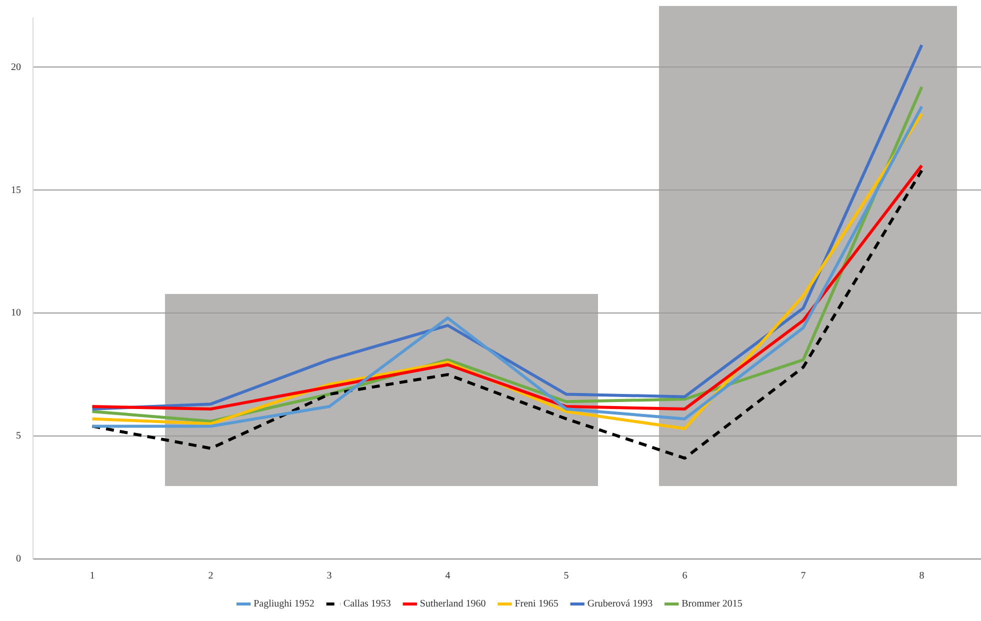 The height and width of the screenshot is (621, 981). Describe the element at coordinates (712, 604) in the screenshot. I see `legend-label: Brommer 2015` at that location.